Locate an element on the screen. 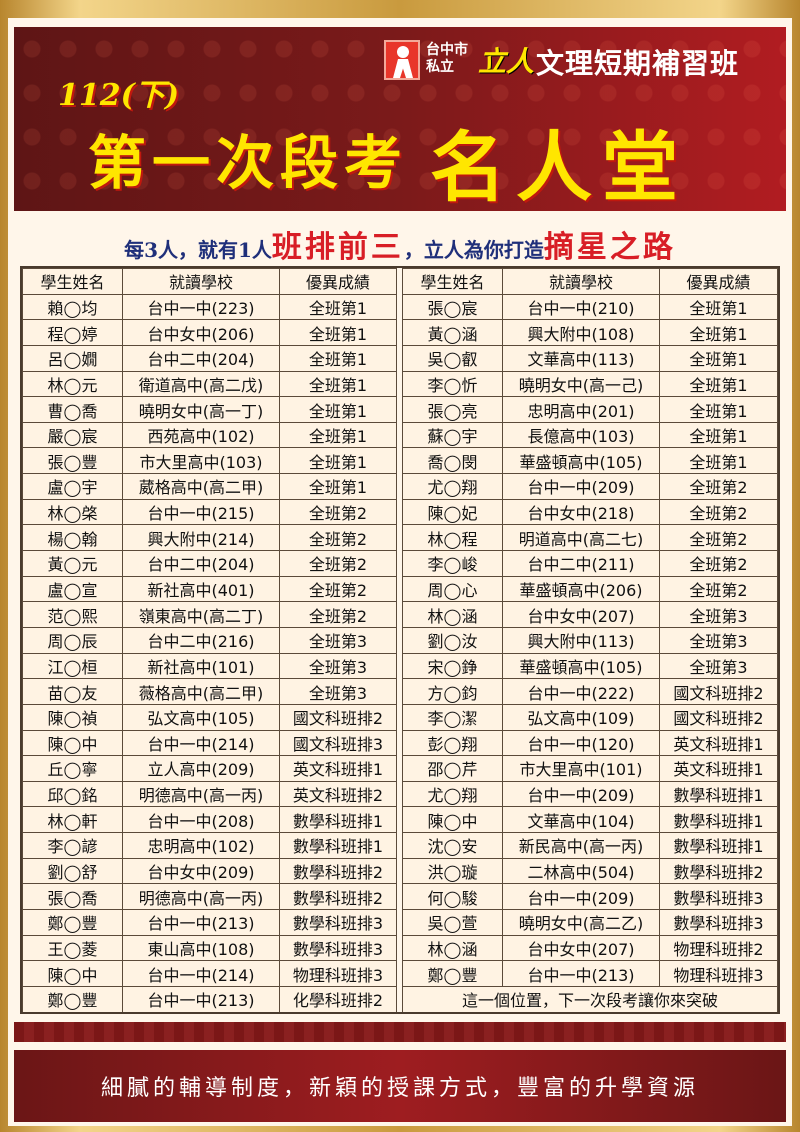 Image resolution: width=800 pixels, height=1132 pixels. school-cell: 台中一中(223) is located at coordinates (201, 307).